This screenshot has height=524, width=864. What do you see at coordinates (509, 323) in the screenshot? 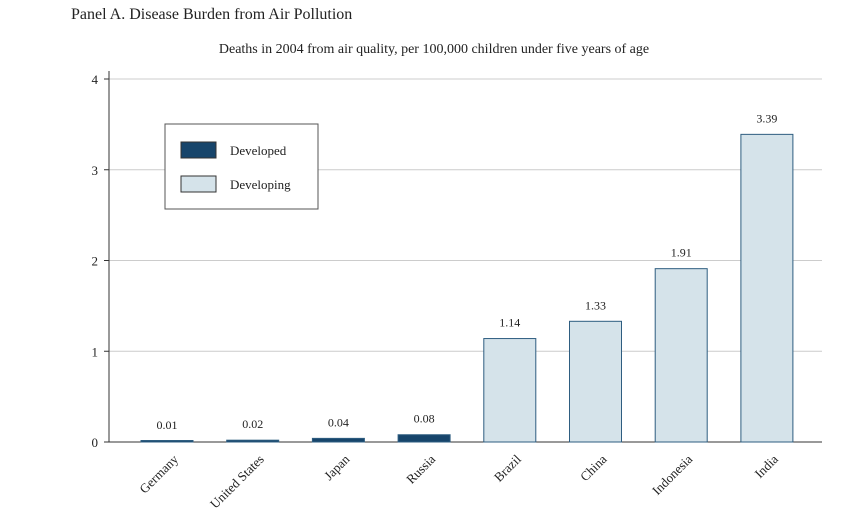
I see `value-label: 1.14` at bounding box center [509, 323].